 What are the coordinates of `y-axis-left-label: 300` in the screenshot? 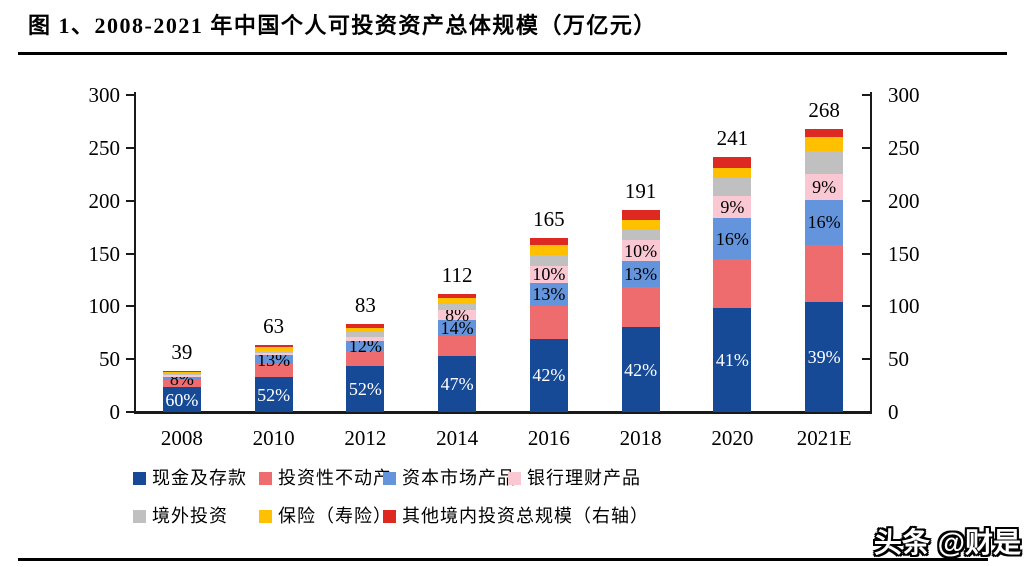 It's located at (104, 95).